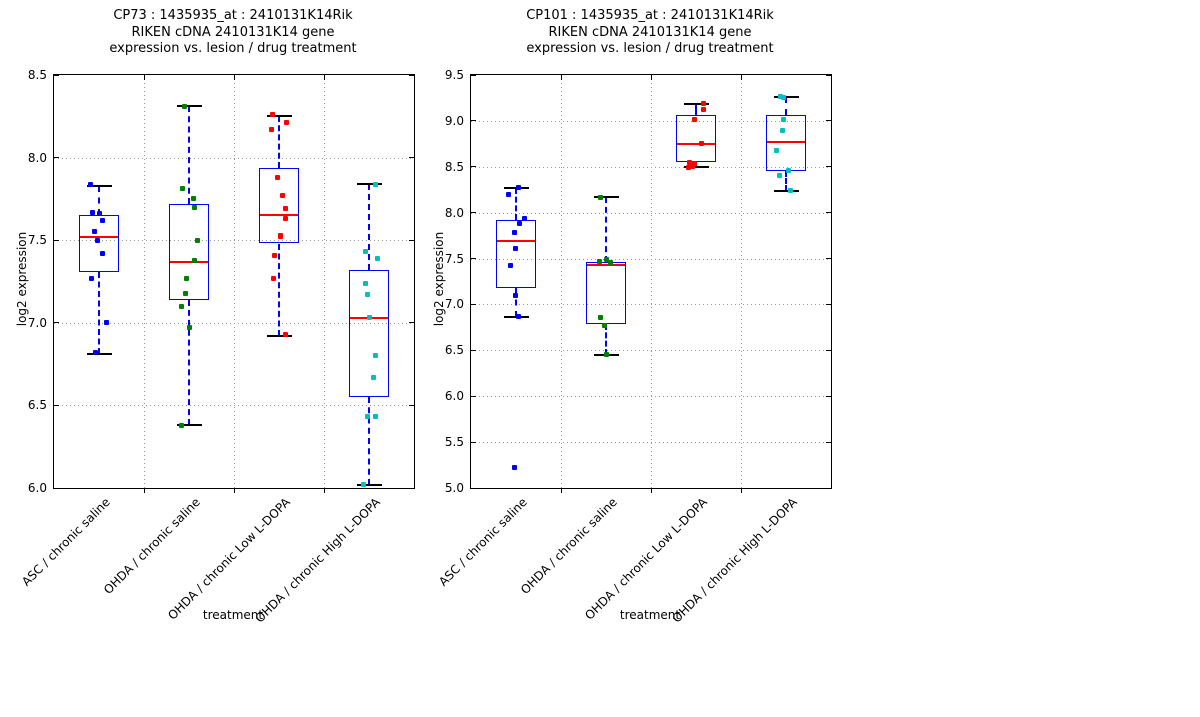  I want to click on x-tick-label: OHDA / chronic Low L-DOPA, so click(646, 559).